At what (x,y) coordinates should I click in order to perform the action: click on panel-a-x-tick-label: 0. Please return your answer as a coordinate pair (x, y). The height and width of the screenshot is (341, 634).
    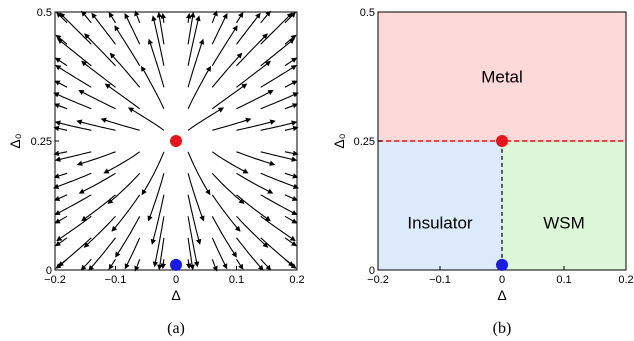
    Looking at the image, I should click on (176, 280).